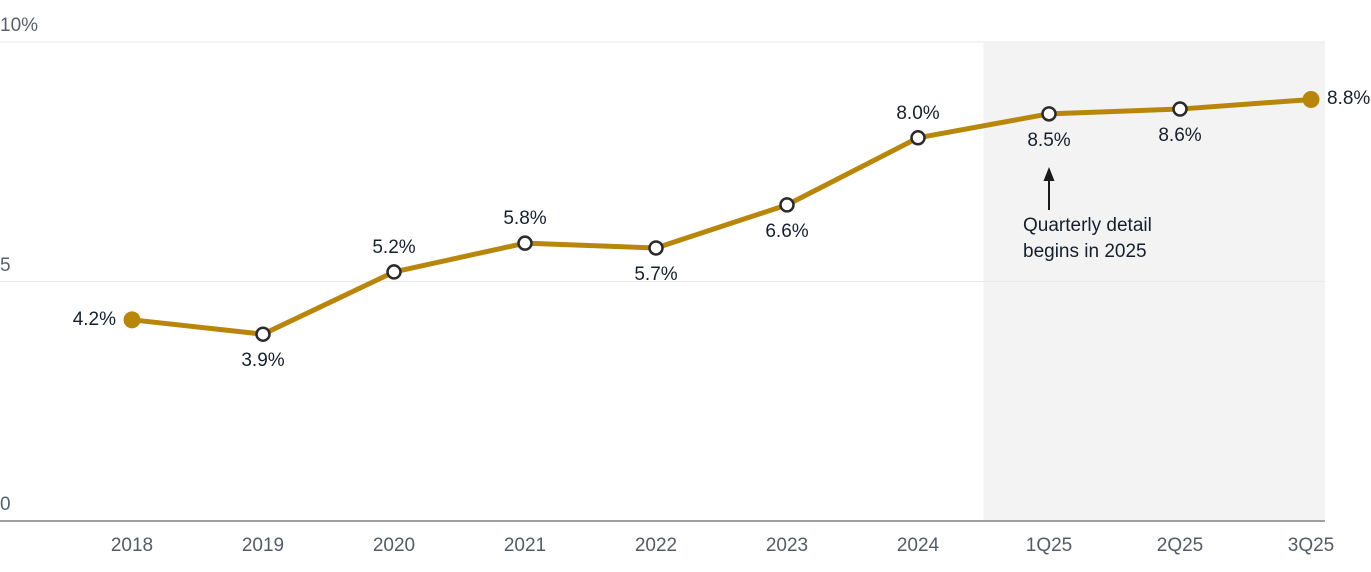 This screenshot has width=1371, height=572. What do you see at coordinates (263, 361) in the screenshot?
I see `data-point-label: 3.9%` at bounding box center [263, 361].